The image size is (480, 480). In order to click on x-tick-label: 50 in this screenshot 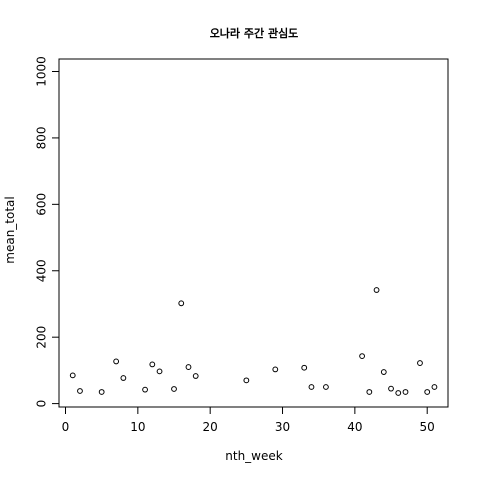, I will do `click(427, 427)`.